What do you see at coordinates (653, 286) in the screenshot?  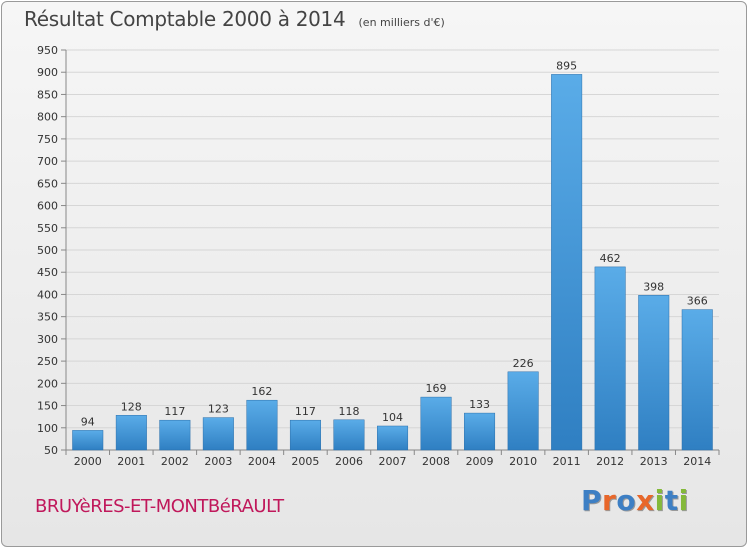 I see `data-label-2013: 398` at bounding box center [653, 286].